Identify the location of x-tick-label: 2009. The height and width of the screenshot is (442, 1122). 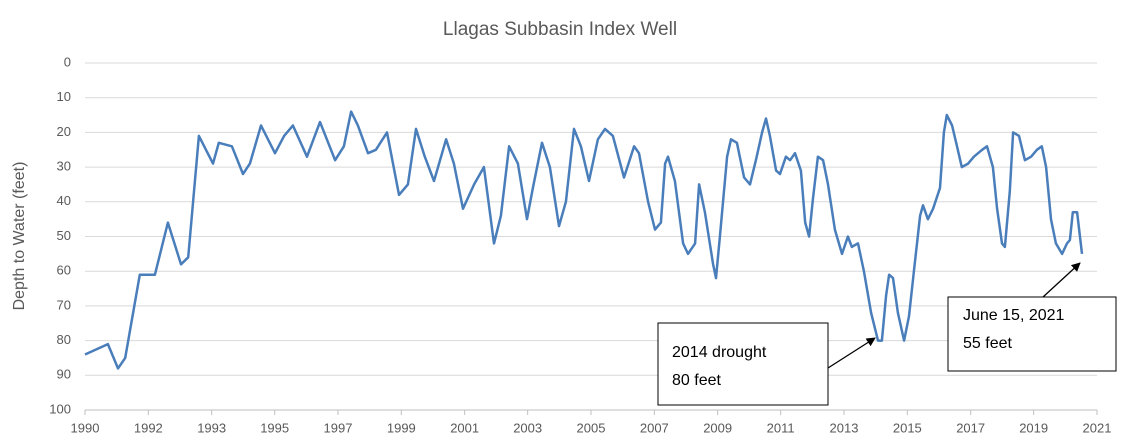
(717, 427).